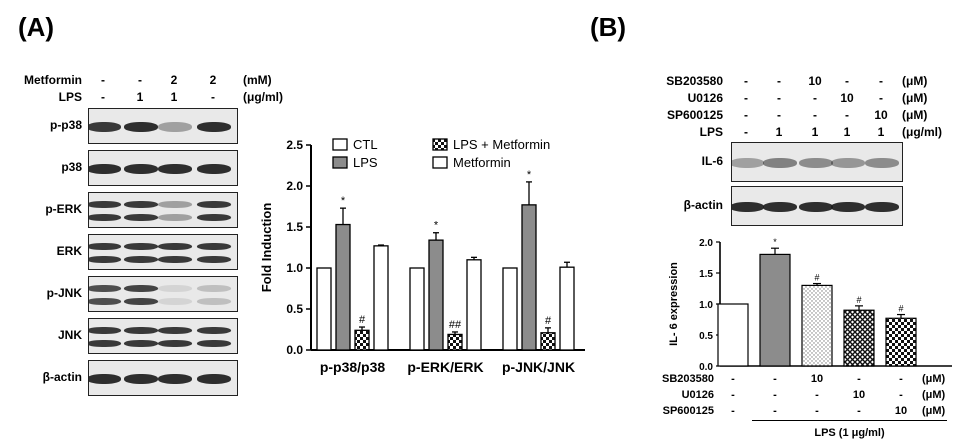 This screenshot has height=445, width=980. Describe the element at coordinates (712, 161) in the screenshot. I see `blot-label: IL-6` at that location.